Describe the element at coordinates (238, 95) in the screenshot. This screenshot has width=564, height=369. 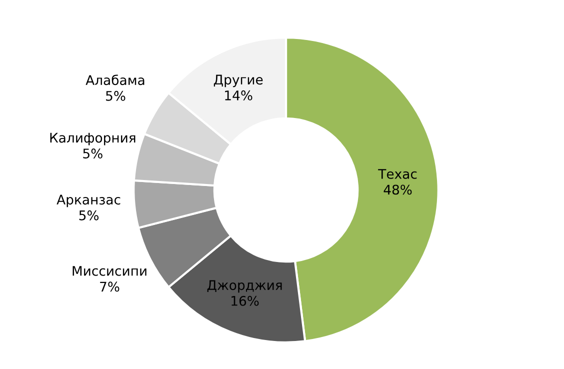
I see `data-label: 14%` at that location.